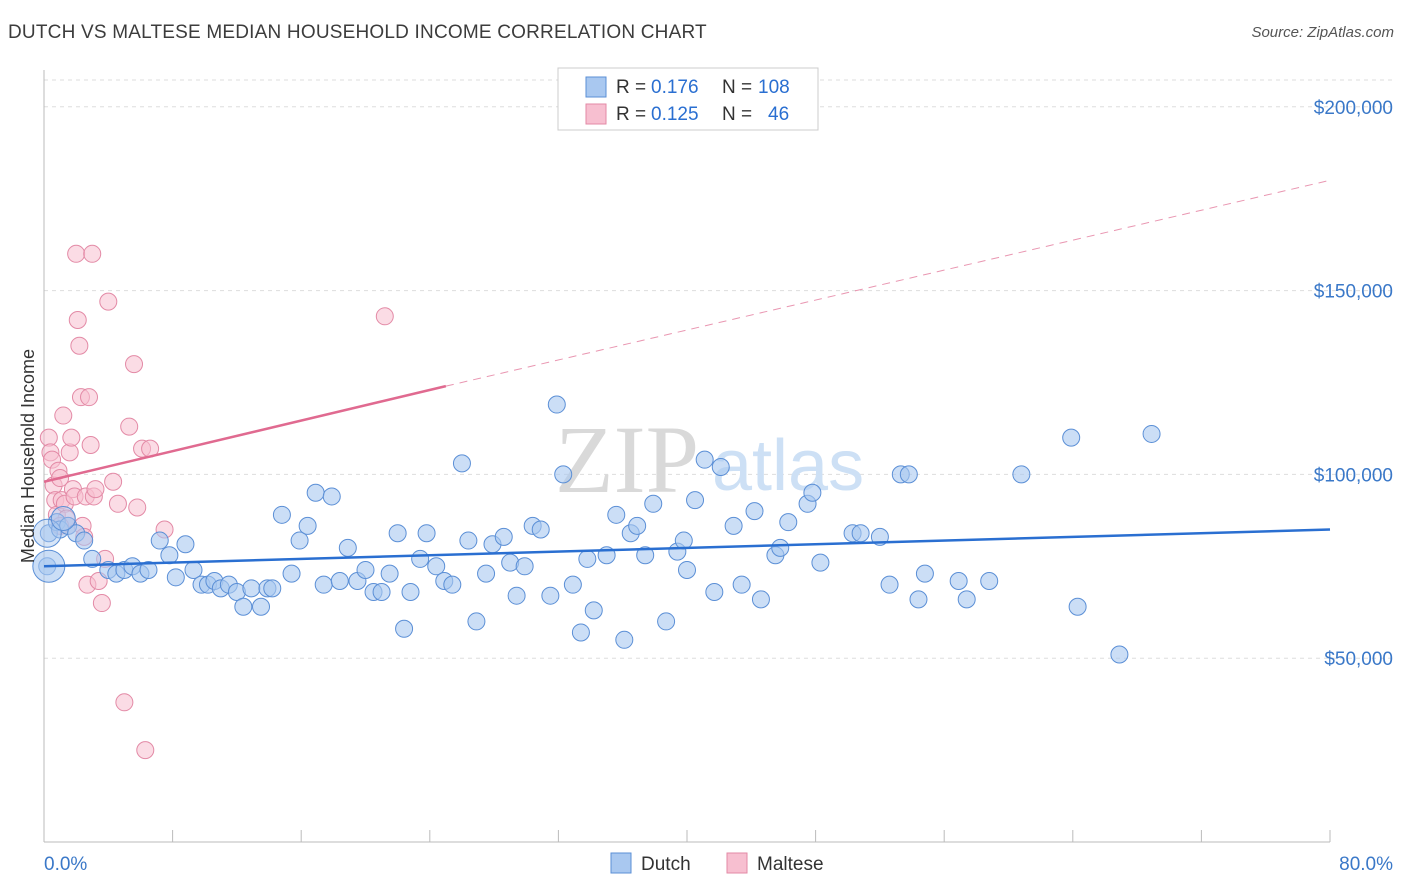  What do you see at coordinates (1358, 659) in the screenshot?
I see `y-tick-label-0: $50,000` at bounding box center [1358, 659].